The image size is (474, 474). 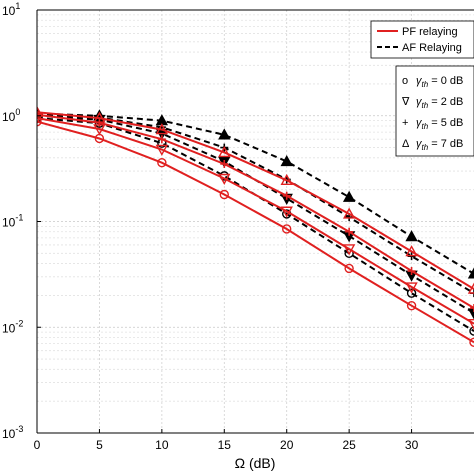 I want to click on marker-legend-glyph: +, so click(x=405, y=123).